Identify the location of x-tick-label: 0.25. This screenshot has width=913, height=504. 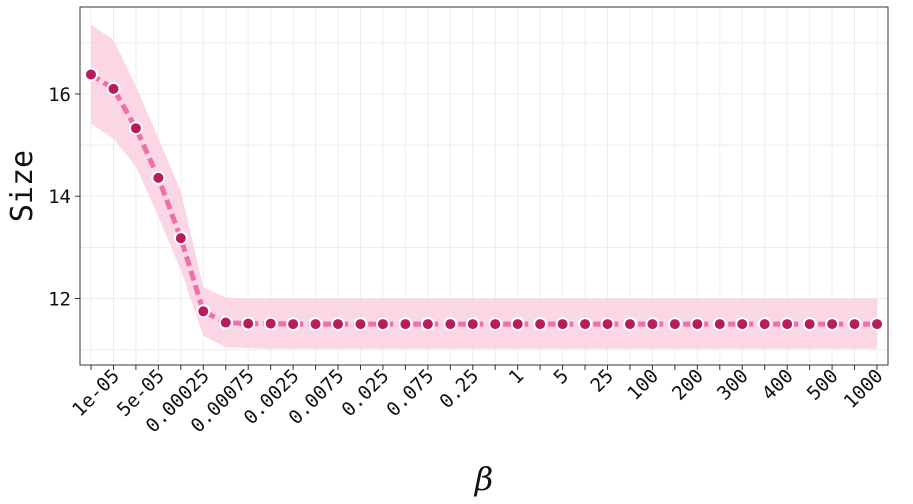
(459, 389).